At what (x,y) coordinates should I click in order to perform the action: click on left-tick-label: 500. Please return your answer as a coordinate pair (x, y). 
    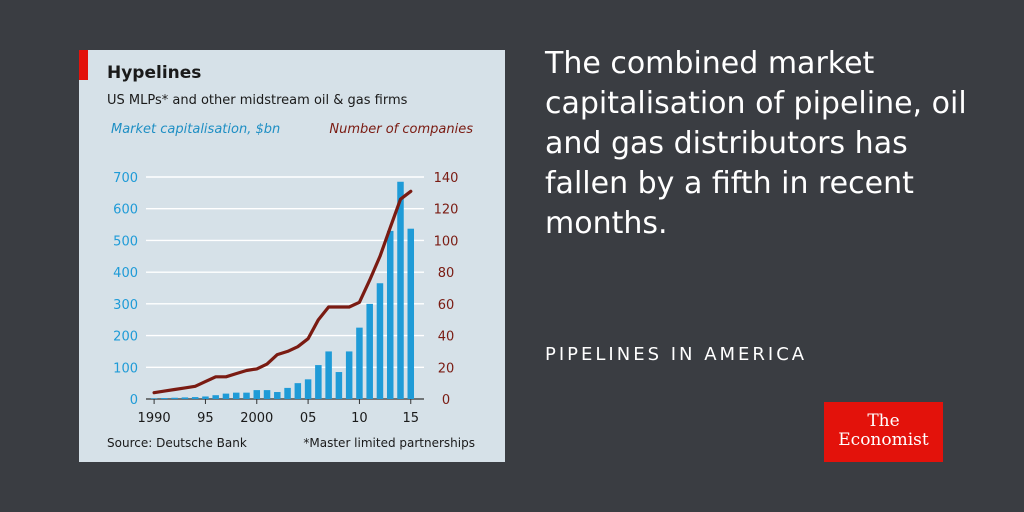
    Looking at the image, I should click on (125, 241).